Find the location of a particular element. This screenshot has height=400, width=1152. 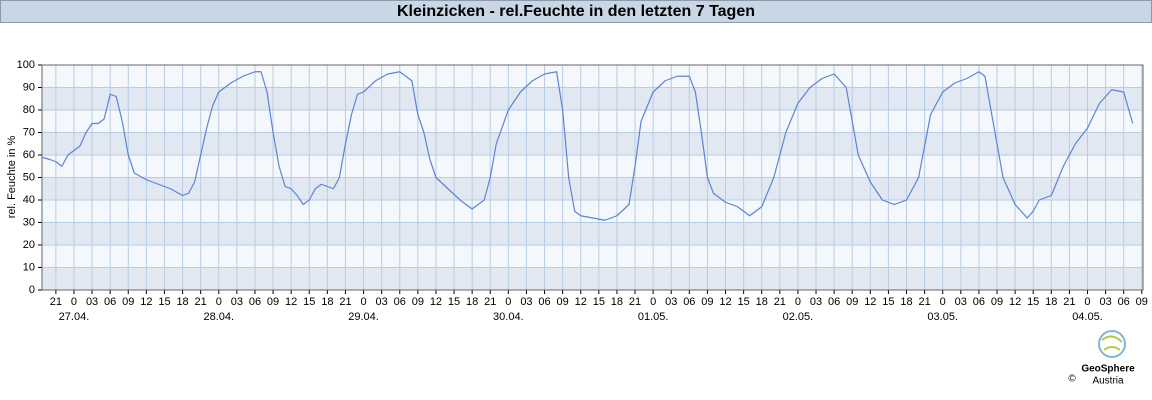

date-label: 04.05. is located at coordinates (1087, 317).